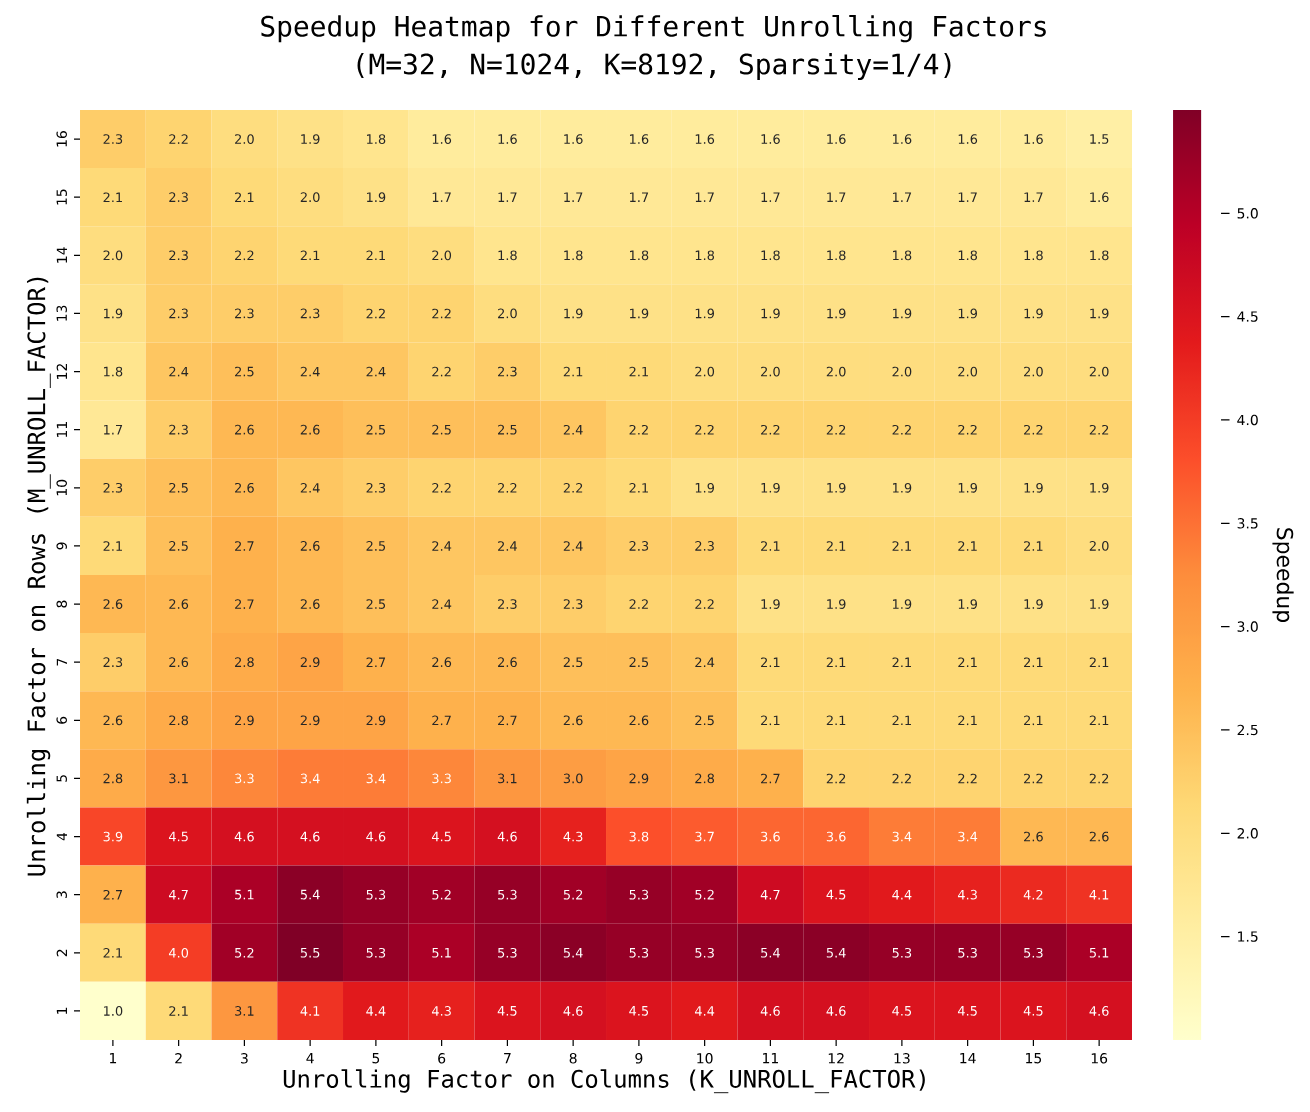 The image size is (1310, 1112). What do you see at coordinates (1283, 575) in the screenshot?
I see `color-bar-title: Speedup` at bounding box center [1283, 575].